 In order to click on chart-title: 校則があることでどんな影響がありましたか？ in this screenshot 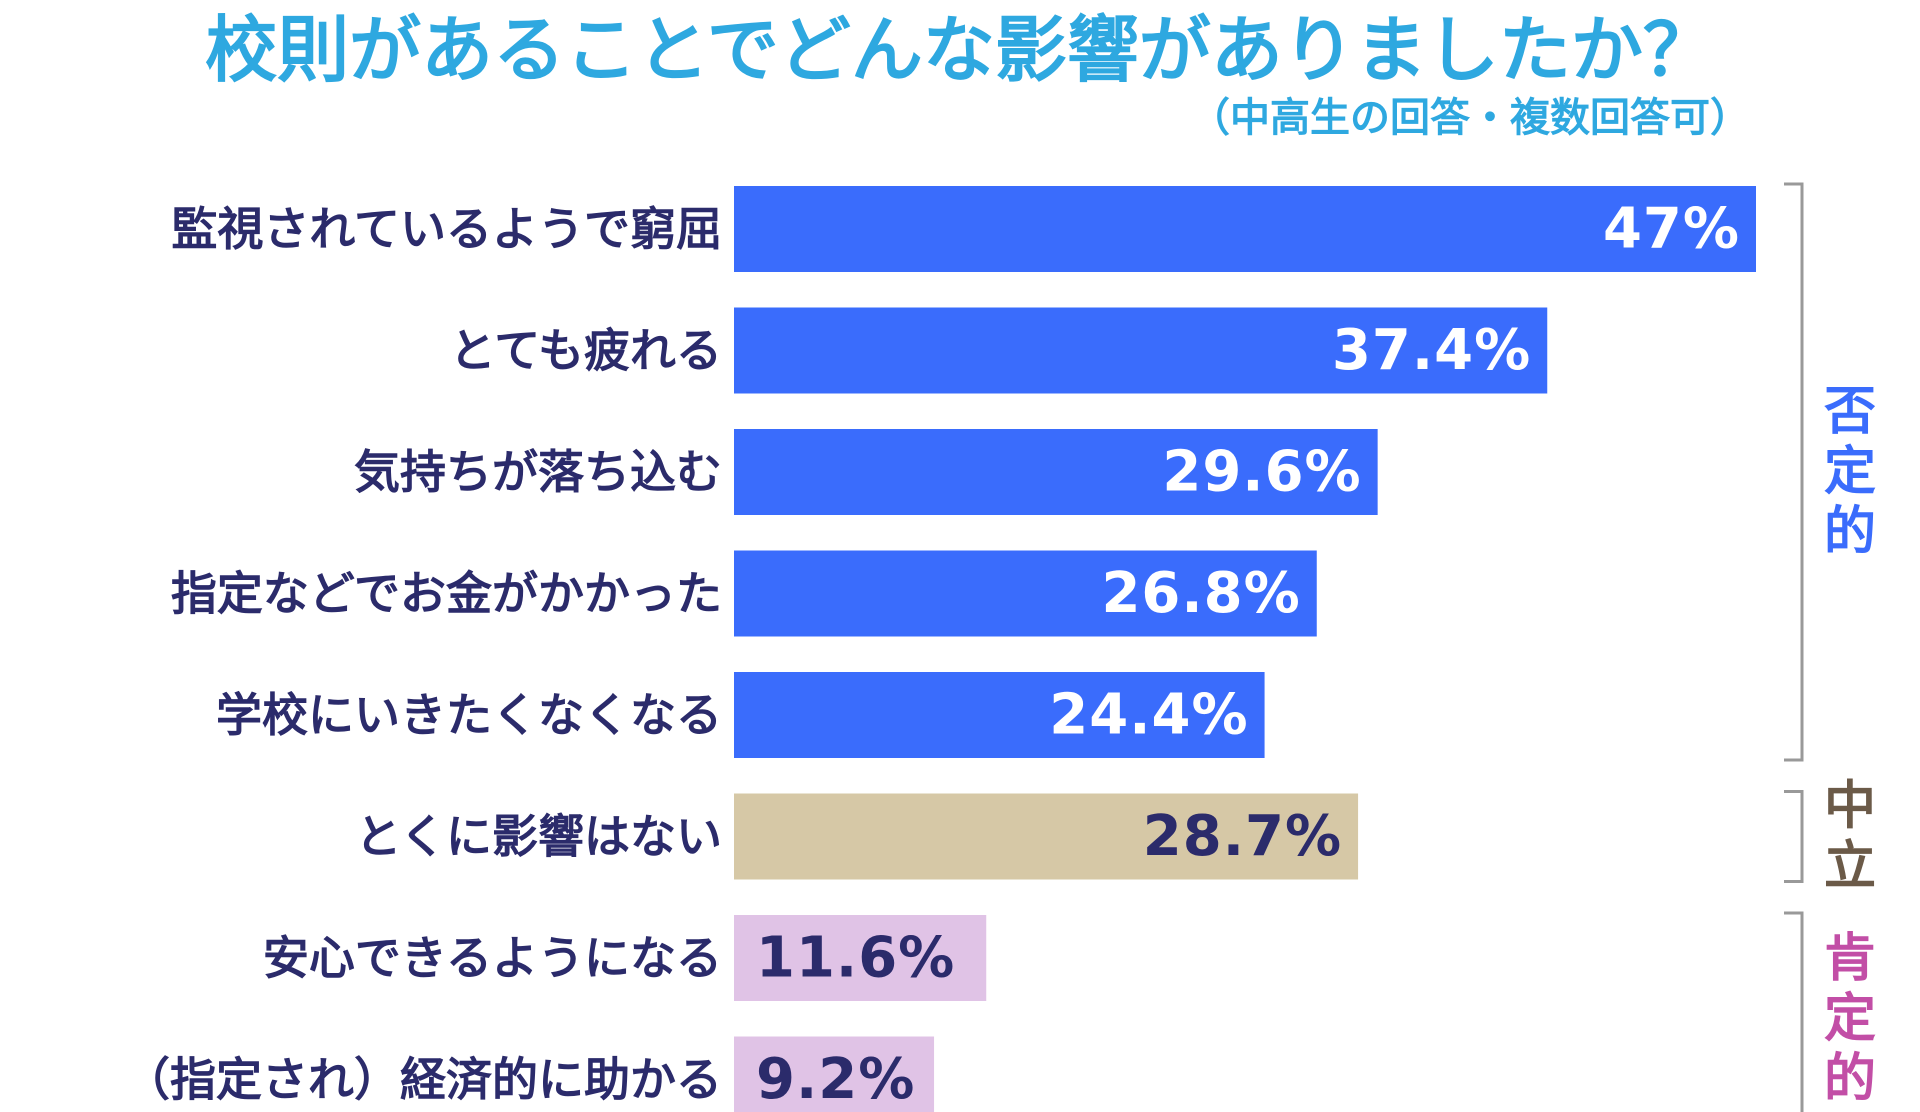, I will do `click(960, 50)`.